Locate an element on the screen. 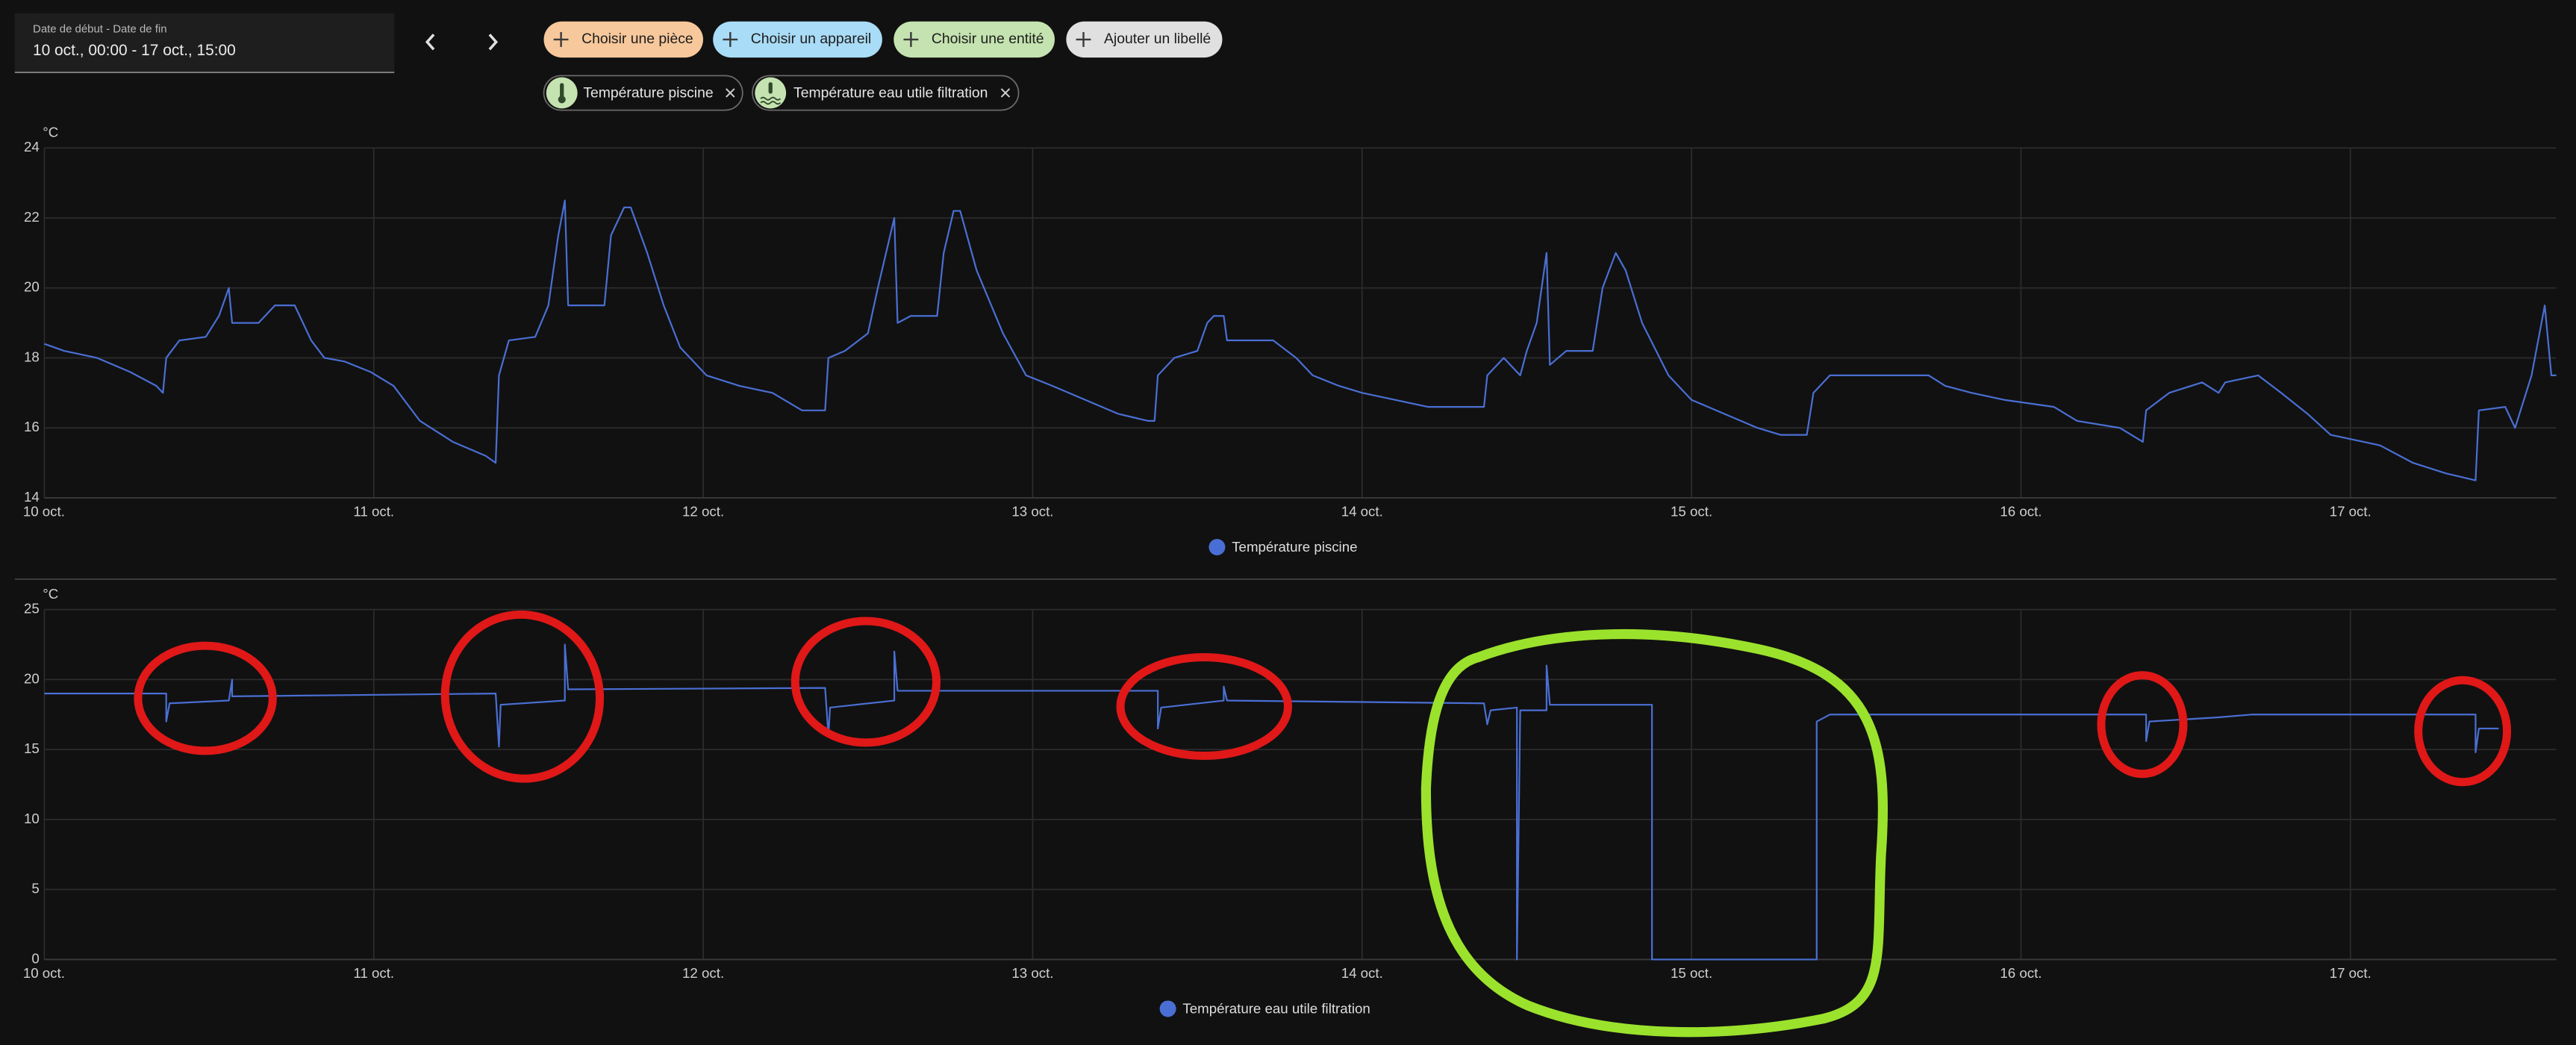 This screenshot has width=2576, height=1045. legend-item: Température piscine is located at coordinates (1283, 547).